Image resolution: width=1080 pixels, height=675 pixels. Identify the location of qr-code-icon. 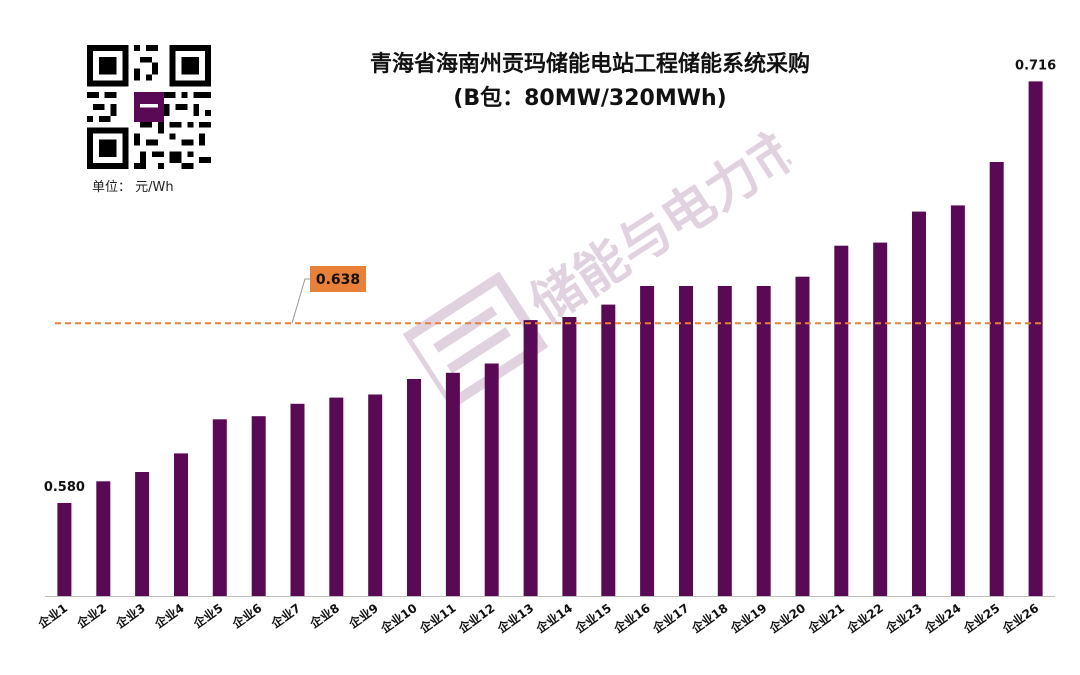
(149, 107).